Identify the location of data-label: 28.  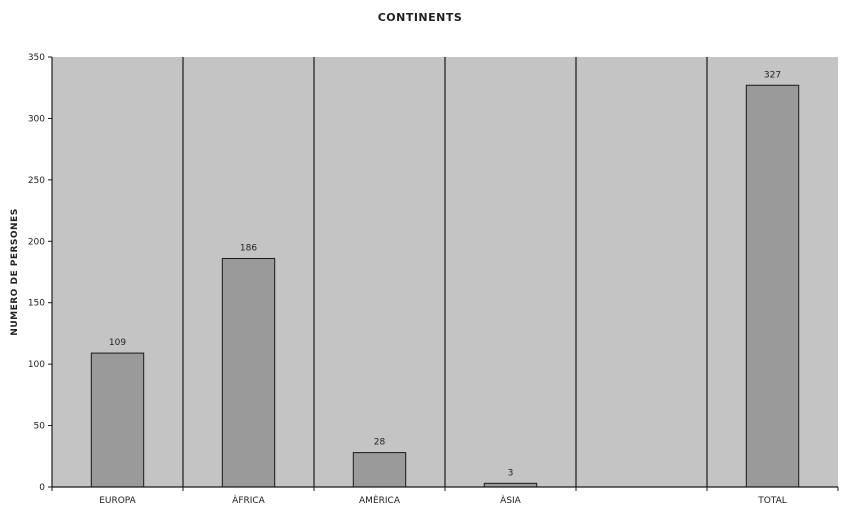
(380, 443).